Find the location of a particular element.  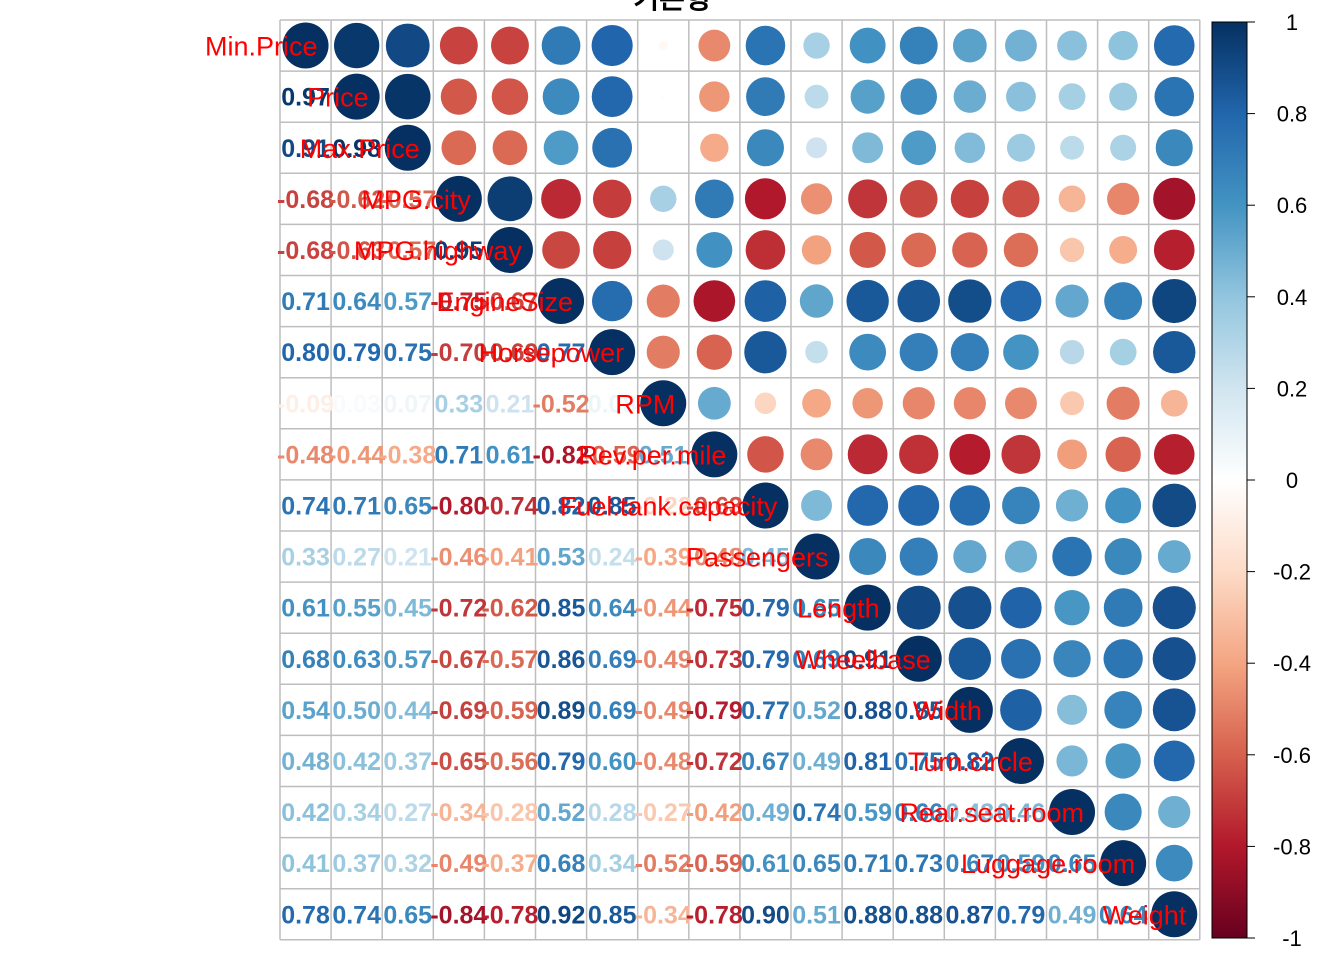

corr-value: 0.77 is located at coordinates (561, 353).